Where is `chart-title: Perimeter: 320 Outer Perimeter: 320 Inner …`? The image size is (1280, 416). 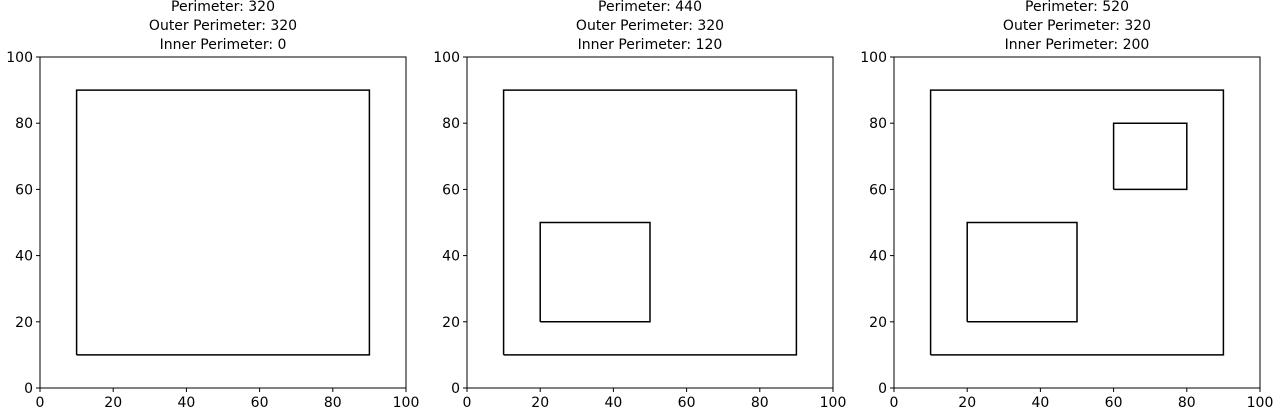
chart-title: Perimeter: 320 Outer Perimeter: 320 Inner … is located at coordinates (223, 26).